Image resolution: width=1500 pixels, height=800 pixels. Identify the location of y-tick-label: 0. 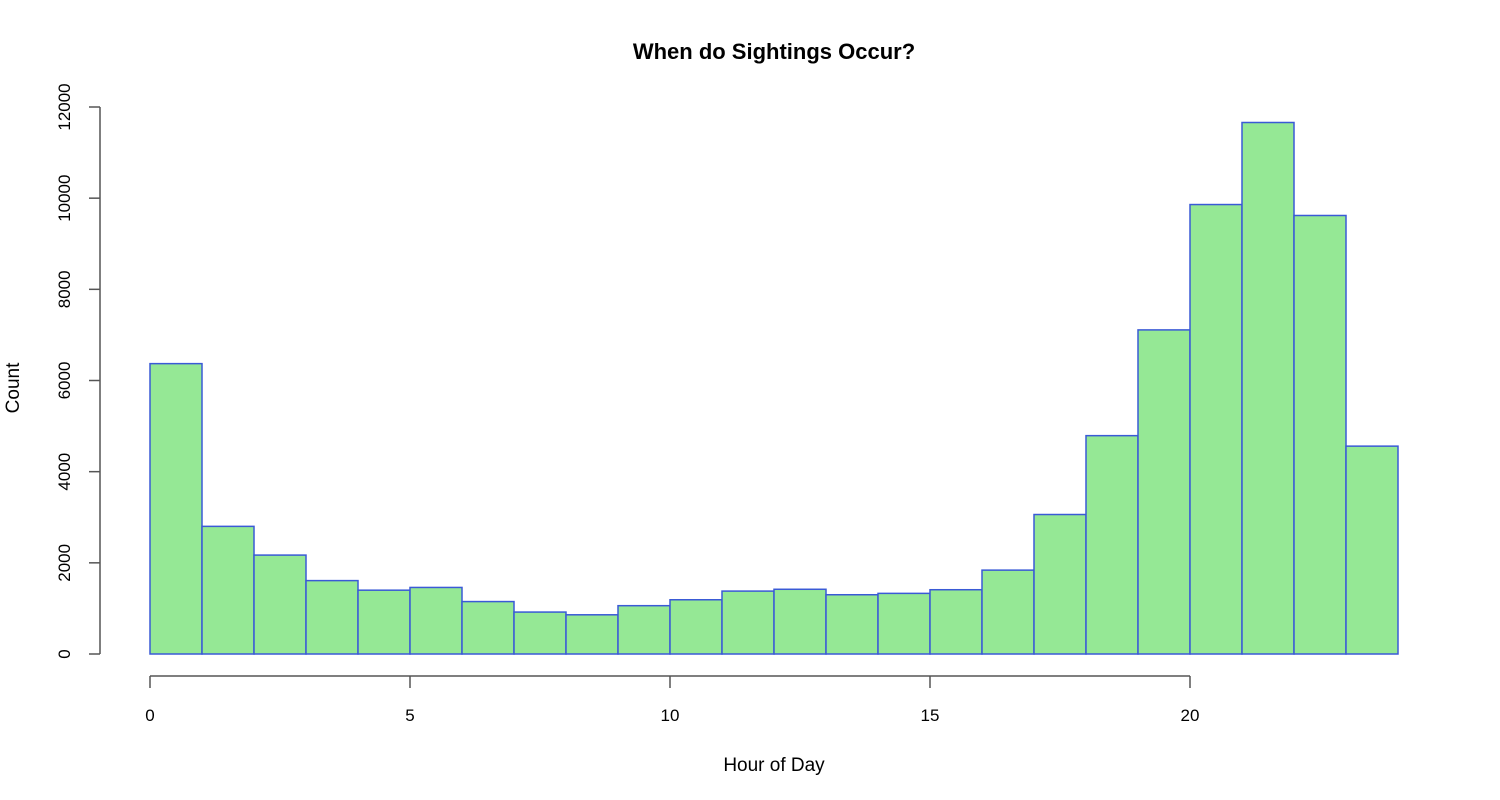
(64, 653).